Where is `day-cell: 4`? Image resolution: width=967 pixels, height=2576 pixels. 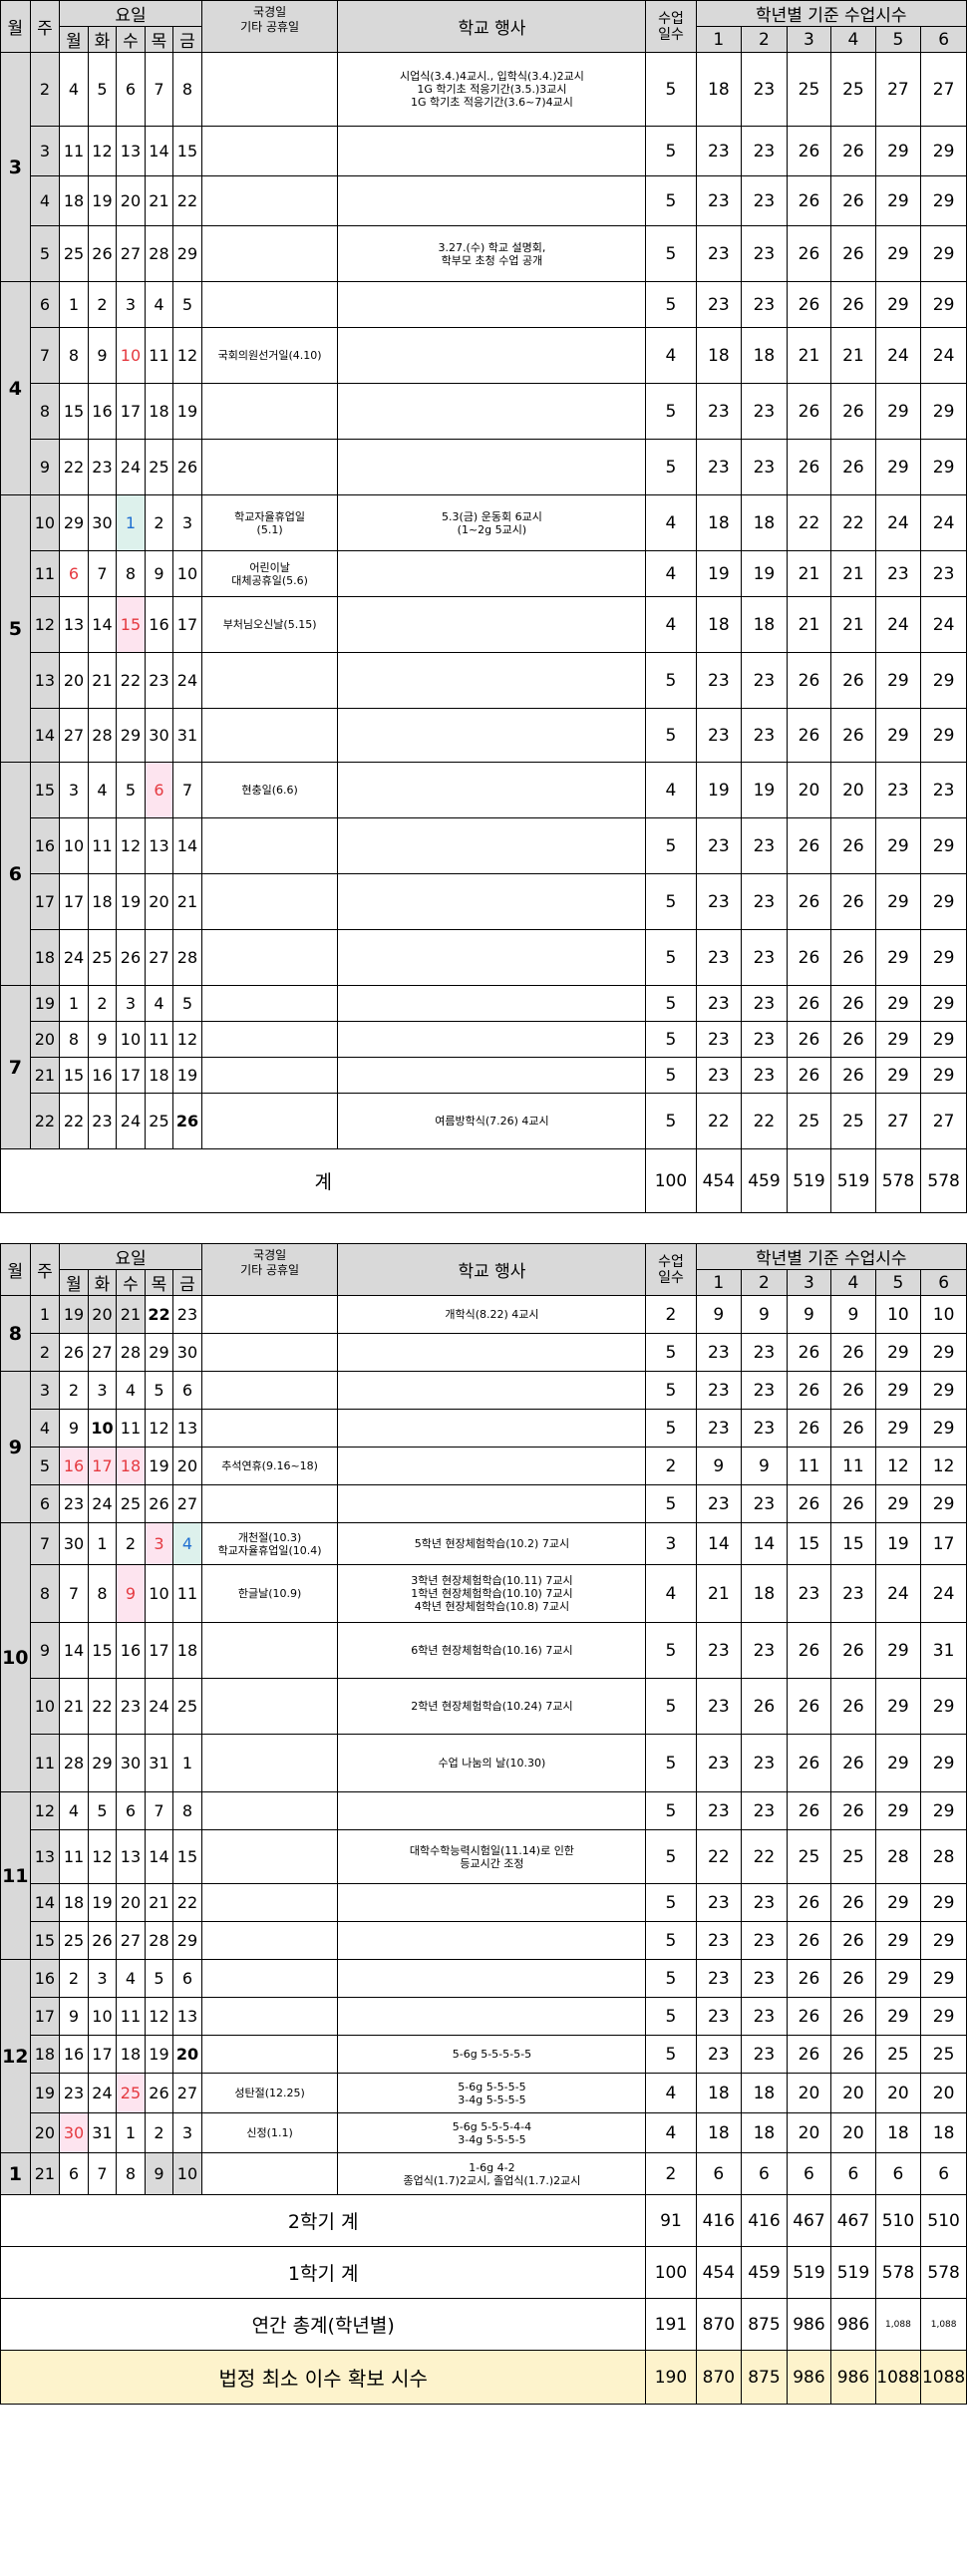 day-cell: 4 is located at coordinates (159, 1003).